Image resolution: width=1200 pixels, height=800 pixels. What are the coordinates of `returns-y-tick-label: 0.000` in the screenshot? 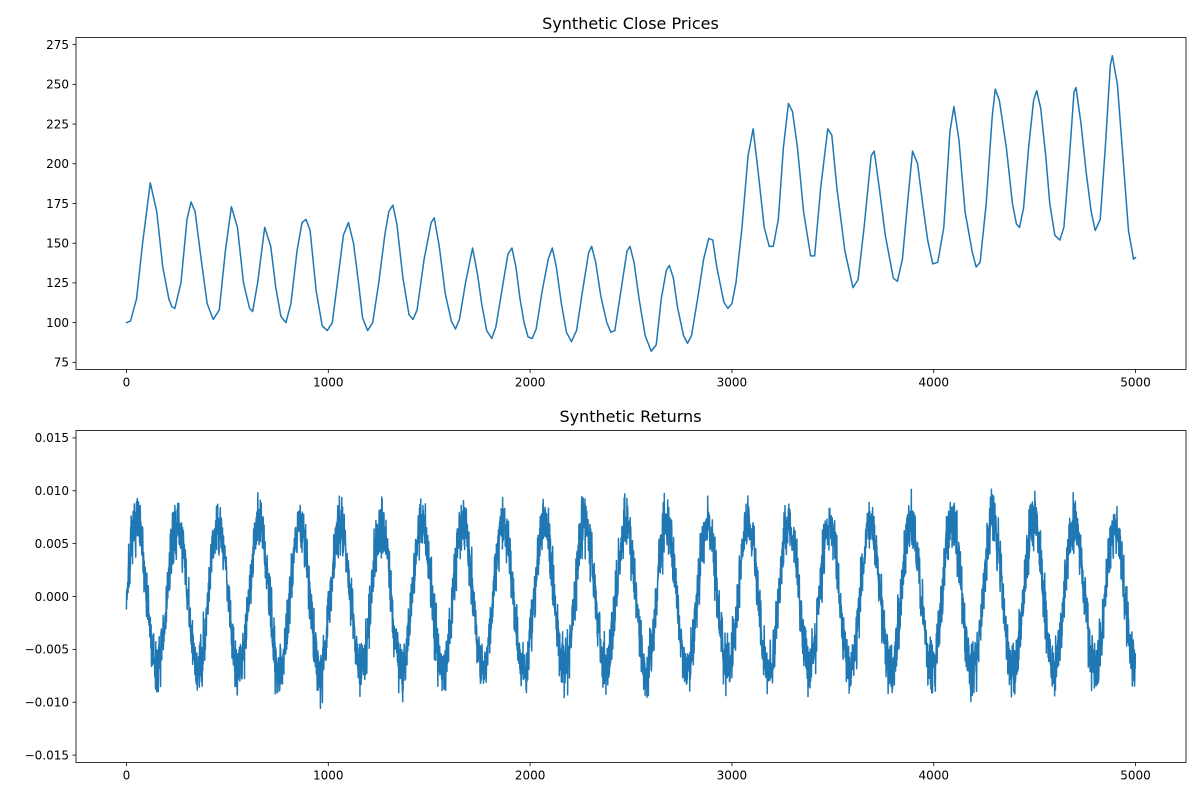 It's located at (52, 597).